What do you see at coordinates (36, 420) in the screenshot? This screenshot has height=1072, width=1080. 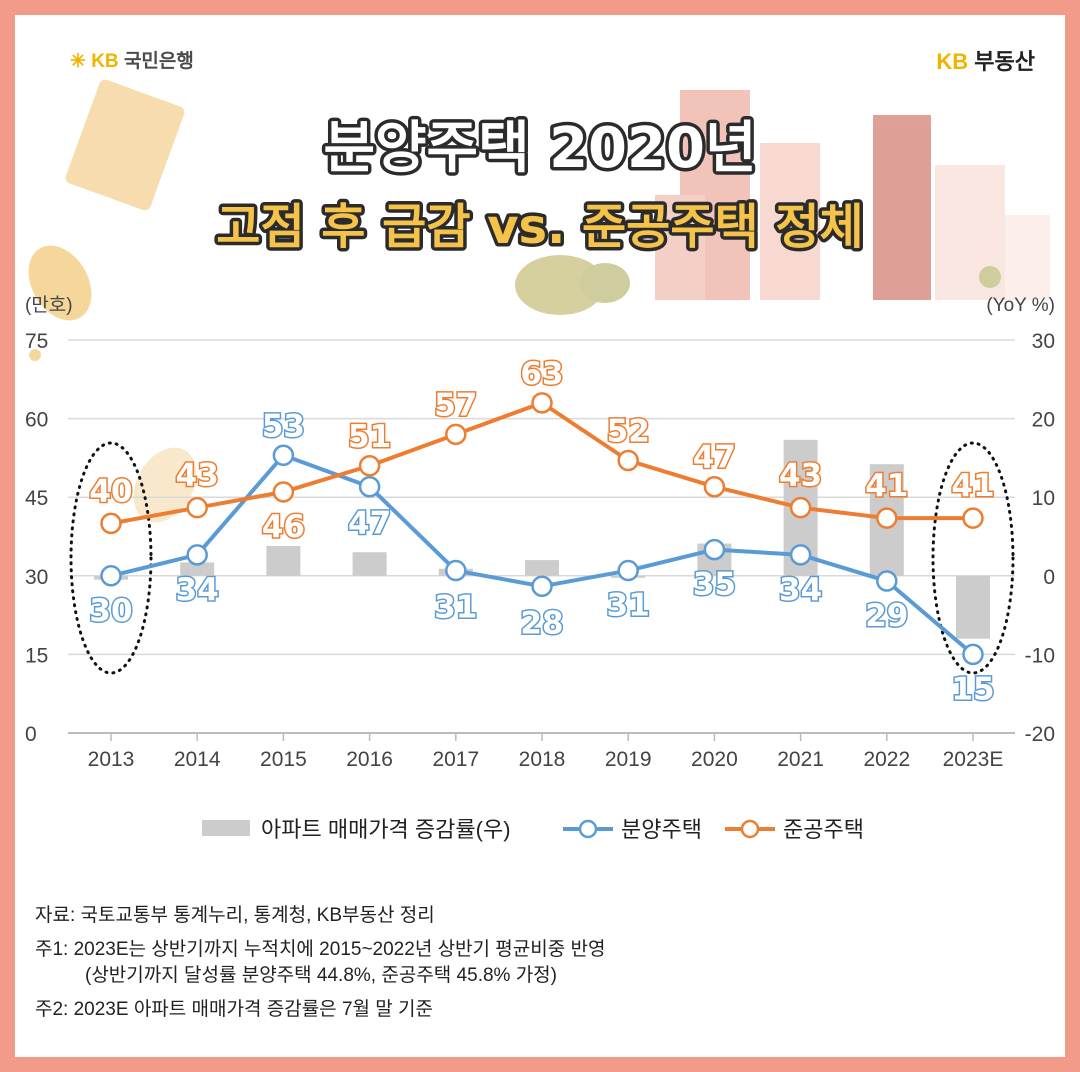 I see `left-tick-label: 60` at bounding box center [36, 420].